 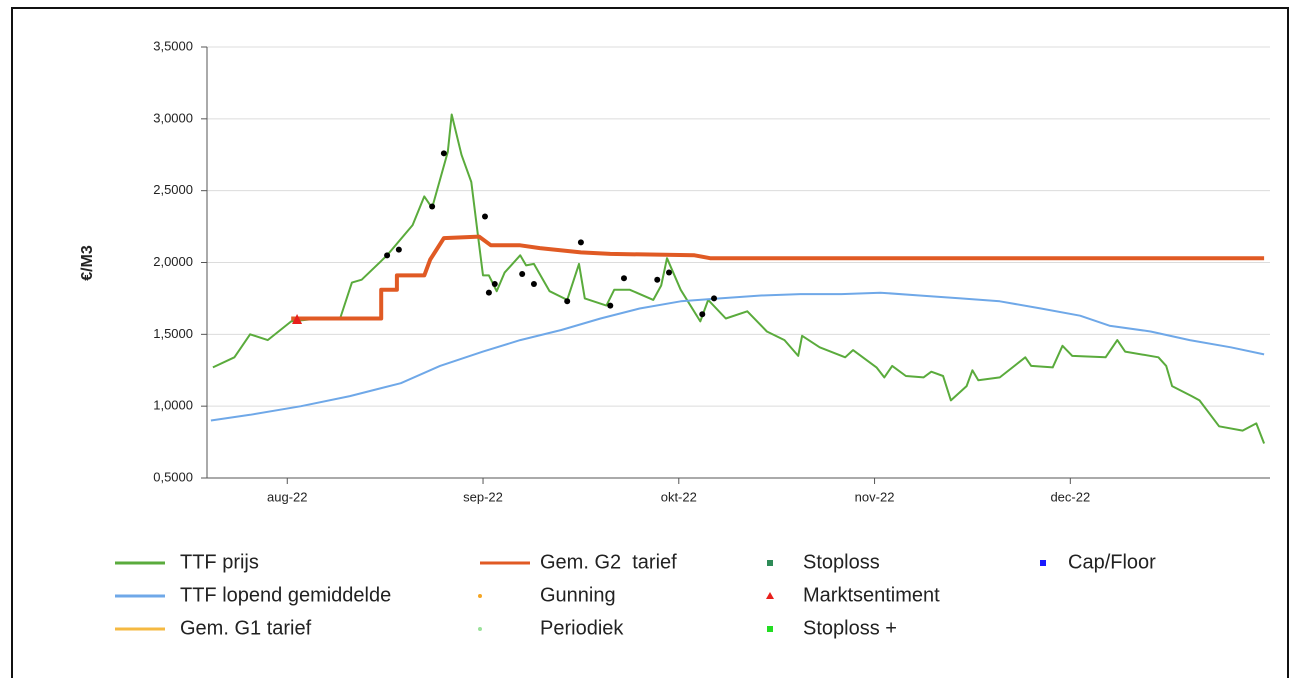 What do you see at coordinates (287, 496) in the screenshot?
I see `x-tick-label: aug-22` at bounding box center [287, 496].